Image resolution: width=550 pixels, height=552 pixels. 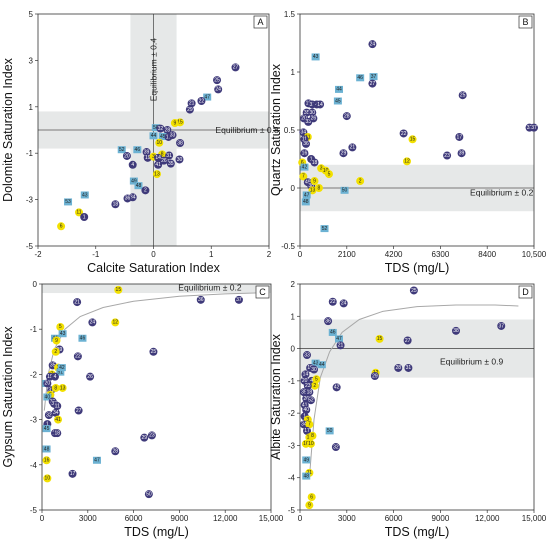 I want to click on data-point: 25, so click(x=153, y=351).